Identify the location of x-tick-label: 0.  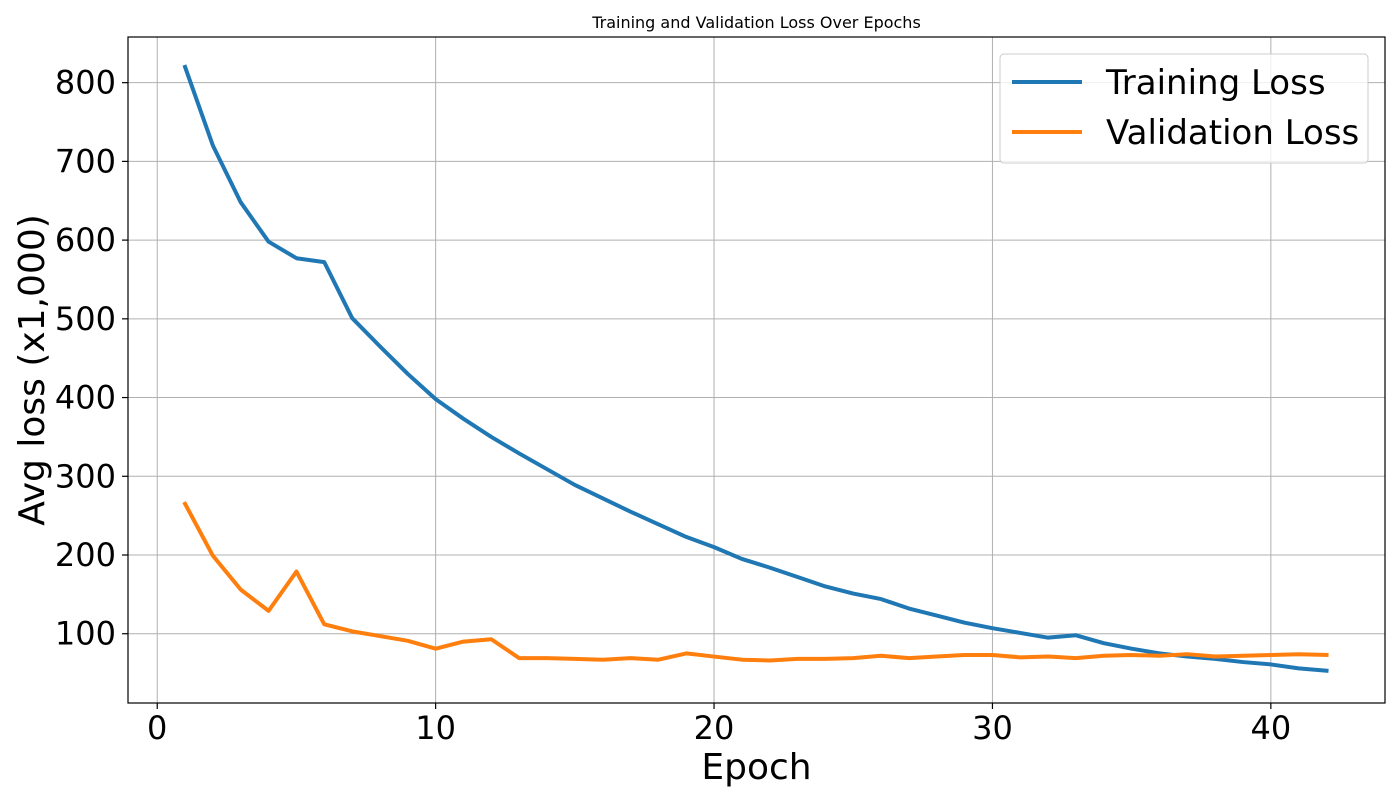
(157, 728).